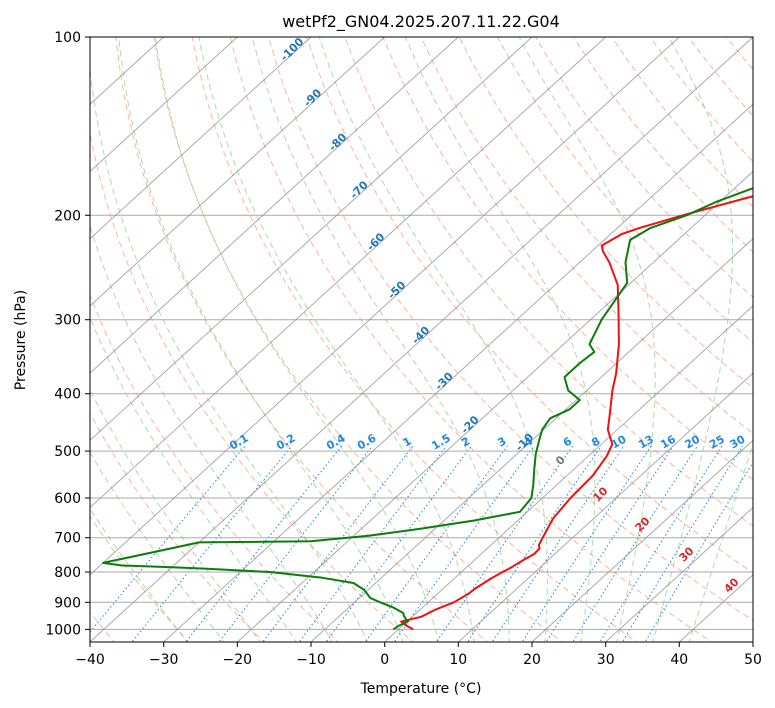  What do you see at coordinates (606, 660) in the screenshot?
I see `x-tick-label: 30` at bounding box center [606, 660].